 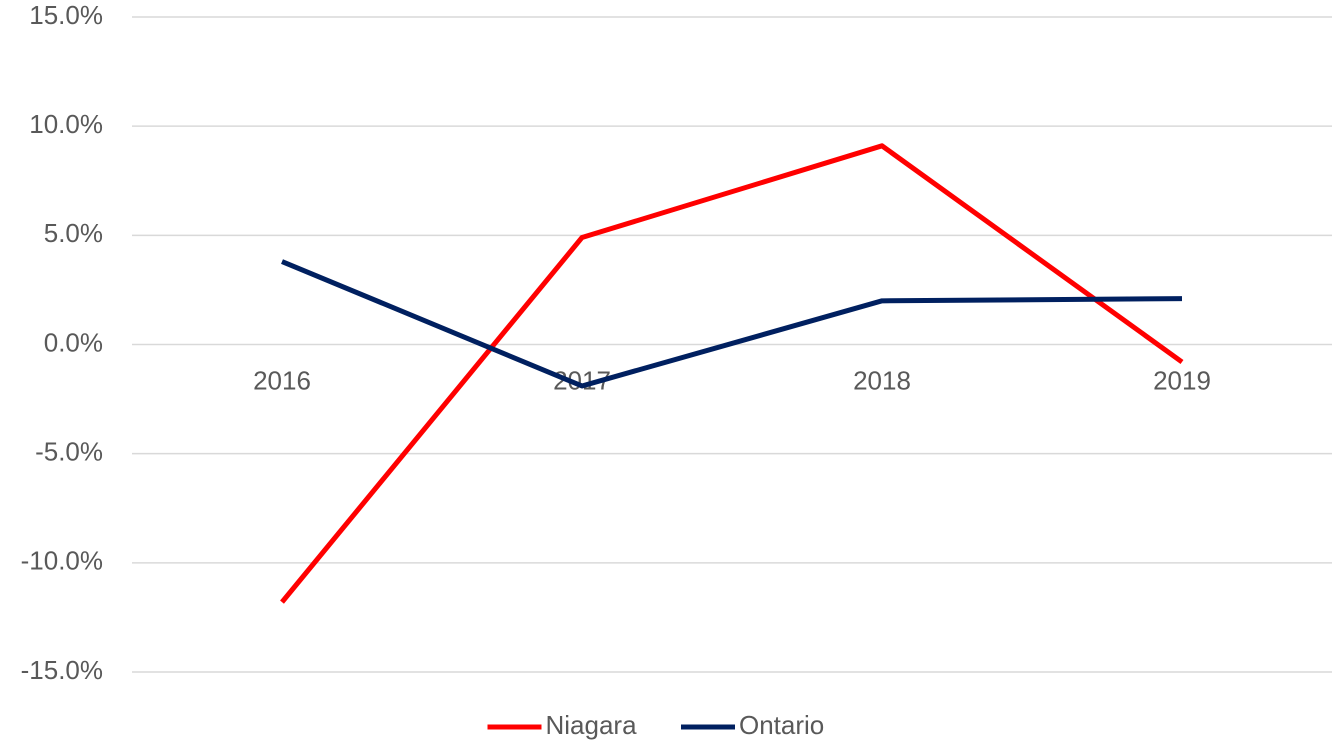 What do you see at coordinates (882, 380) in the screenshot?
I see `x-tick-label: 2018` at bounding box center [882, 380].